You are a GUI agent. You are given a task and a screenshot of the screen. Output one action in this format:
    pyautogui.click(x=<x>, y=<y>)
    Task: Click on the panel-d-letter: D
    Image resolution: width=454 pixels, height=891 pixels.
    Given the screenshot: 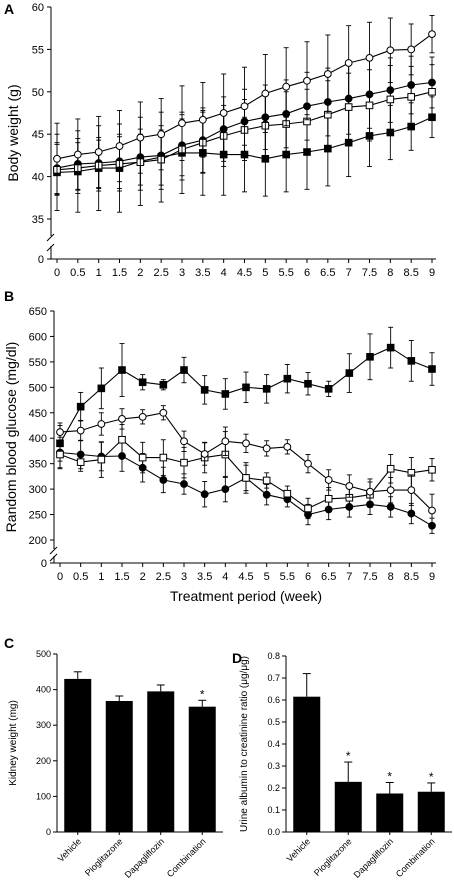 What is the action you would take?
    pyautogui.click(x=237, y=658)
    